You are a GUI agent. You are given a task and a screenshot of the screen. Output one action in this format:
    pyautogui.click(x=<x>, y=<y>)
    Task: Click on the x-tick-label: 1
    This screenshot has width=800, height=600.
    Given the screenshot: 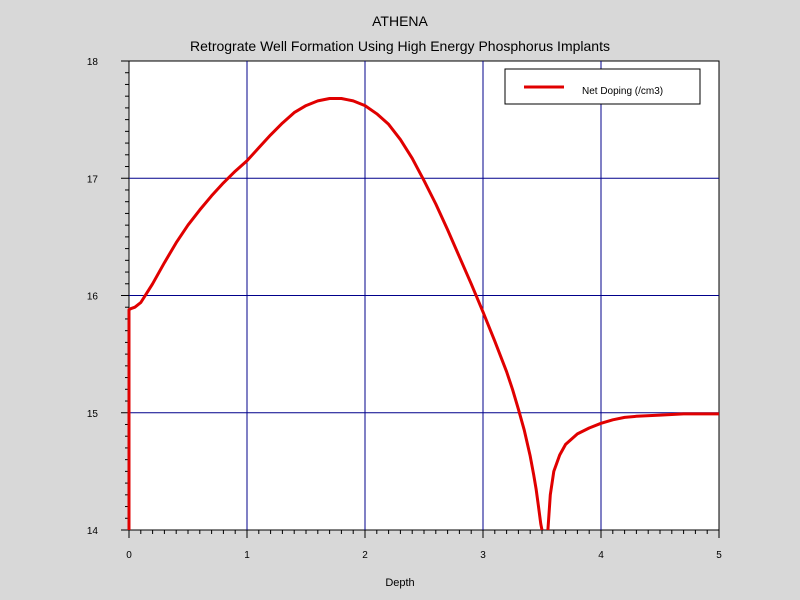 What is the action you would take?
    pyautogui.click(x=247, y=555)
    